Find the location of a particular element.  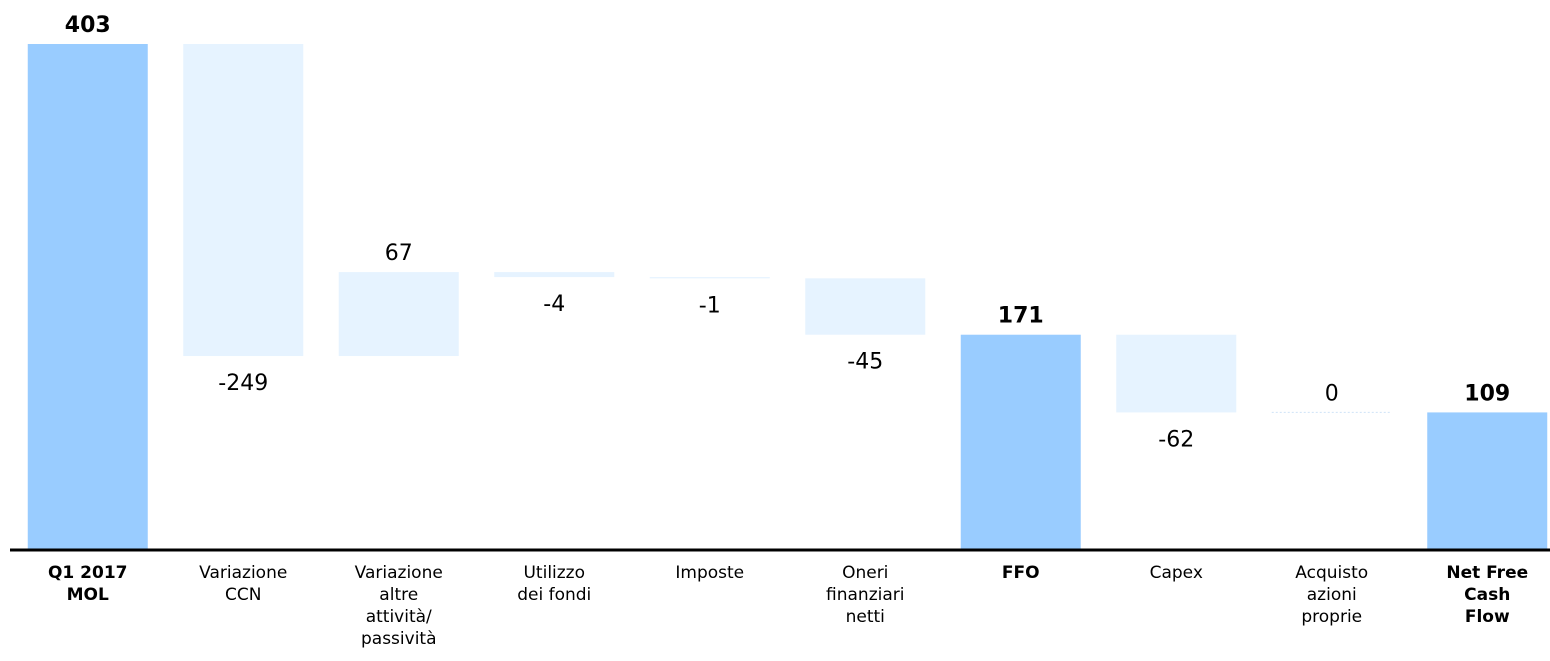

x-tick-label: Utilizzo dei fondi is located at coordinates (554, 584).